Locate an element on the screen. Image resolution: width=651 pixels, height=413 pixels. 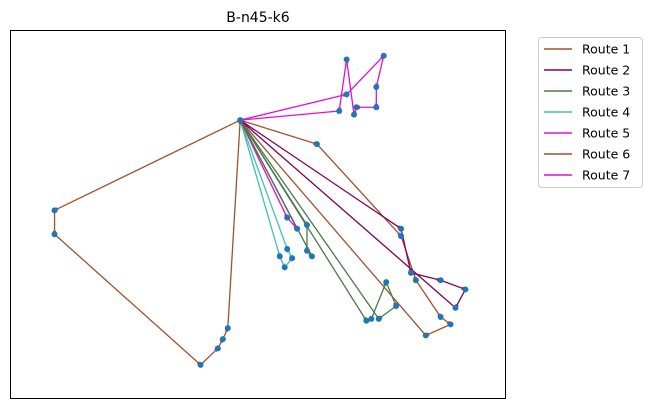
chart-title: B-n45-k6 is located at coordinates (258, 18).